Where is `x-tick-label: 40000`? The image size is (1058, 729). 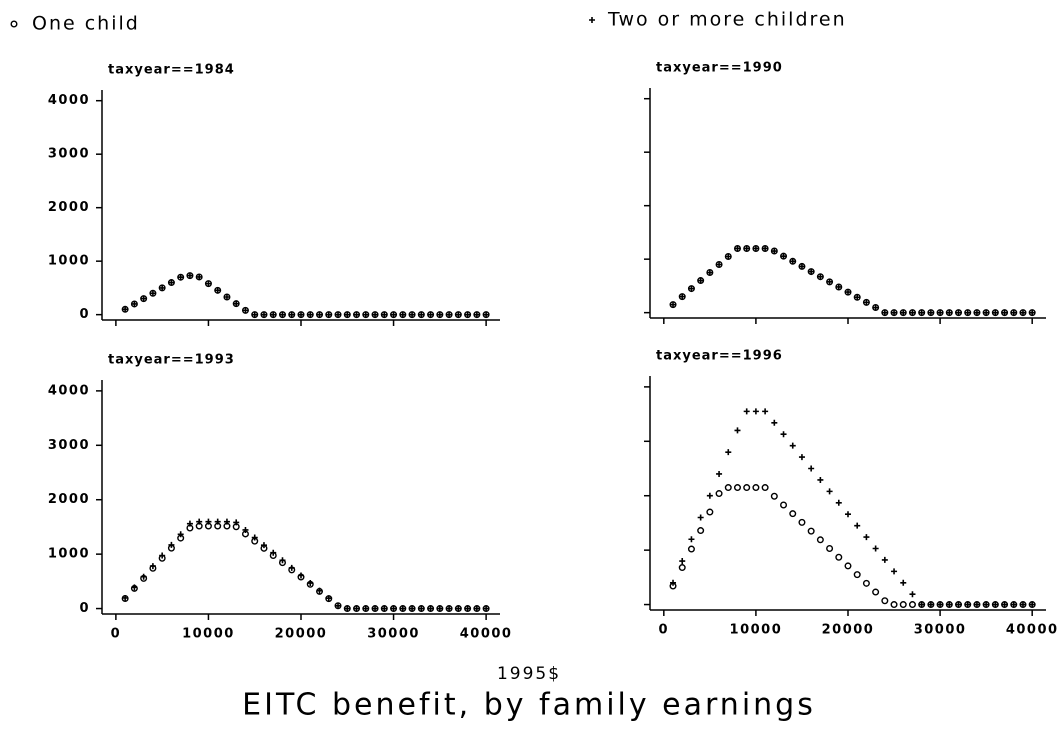 x-tick-label: 40000 is located at coordinates (1032, 630).